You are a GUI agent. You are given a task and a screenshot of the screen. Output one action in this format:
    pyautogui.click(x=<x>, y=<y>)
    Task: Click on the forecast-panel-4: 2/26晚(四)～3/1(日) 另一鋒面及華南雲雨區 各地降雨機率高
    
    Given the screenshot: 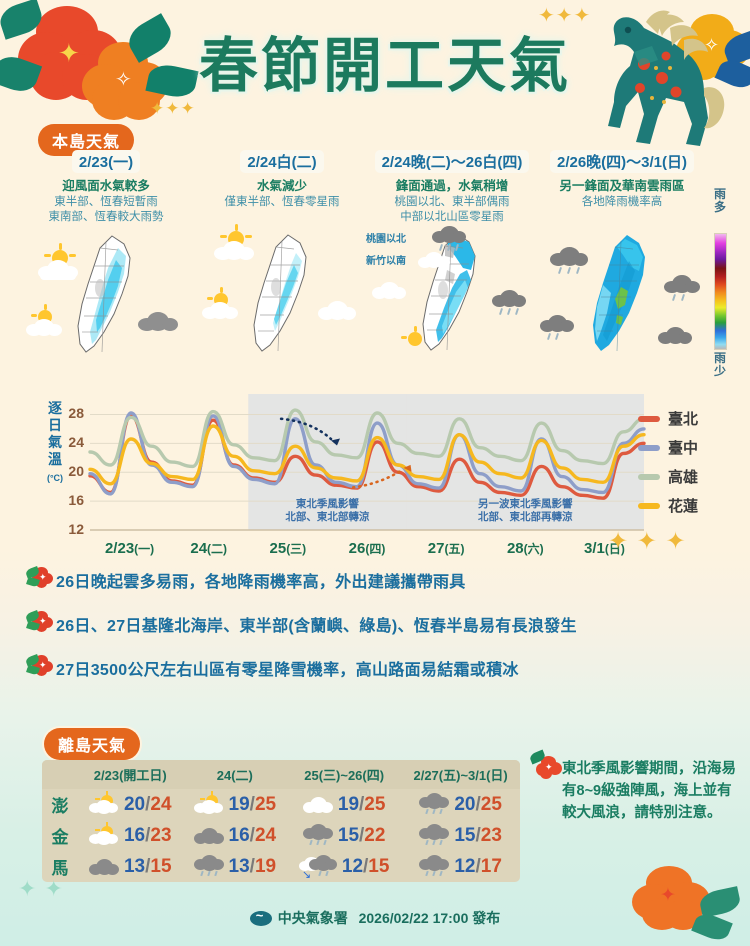 What is the action you would take?
    pyautogui.click(x=622, y=253)
    